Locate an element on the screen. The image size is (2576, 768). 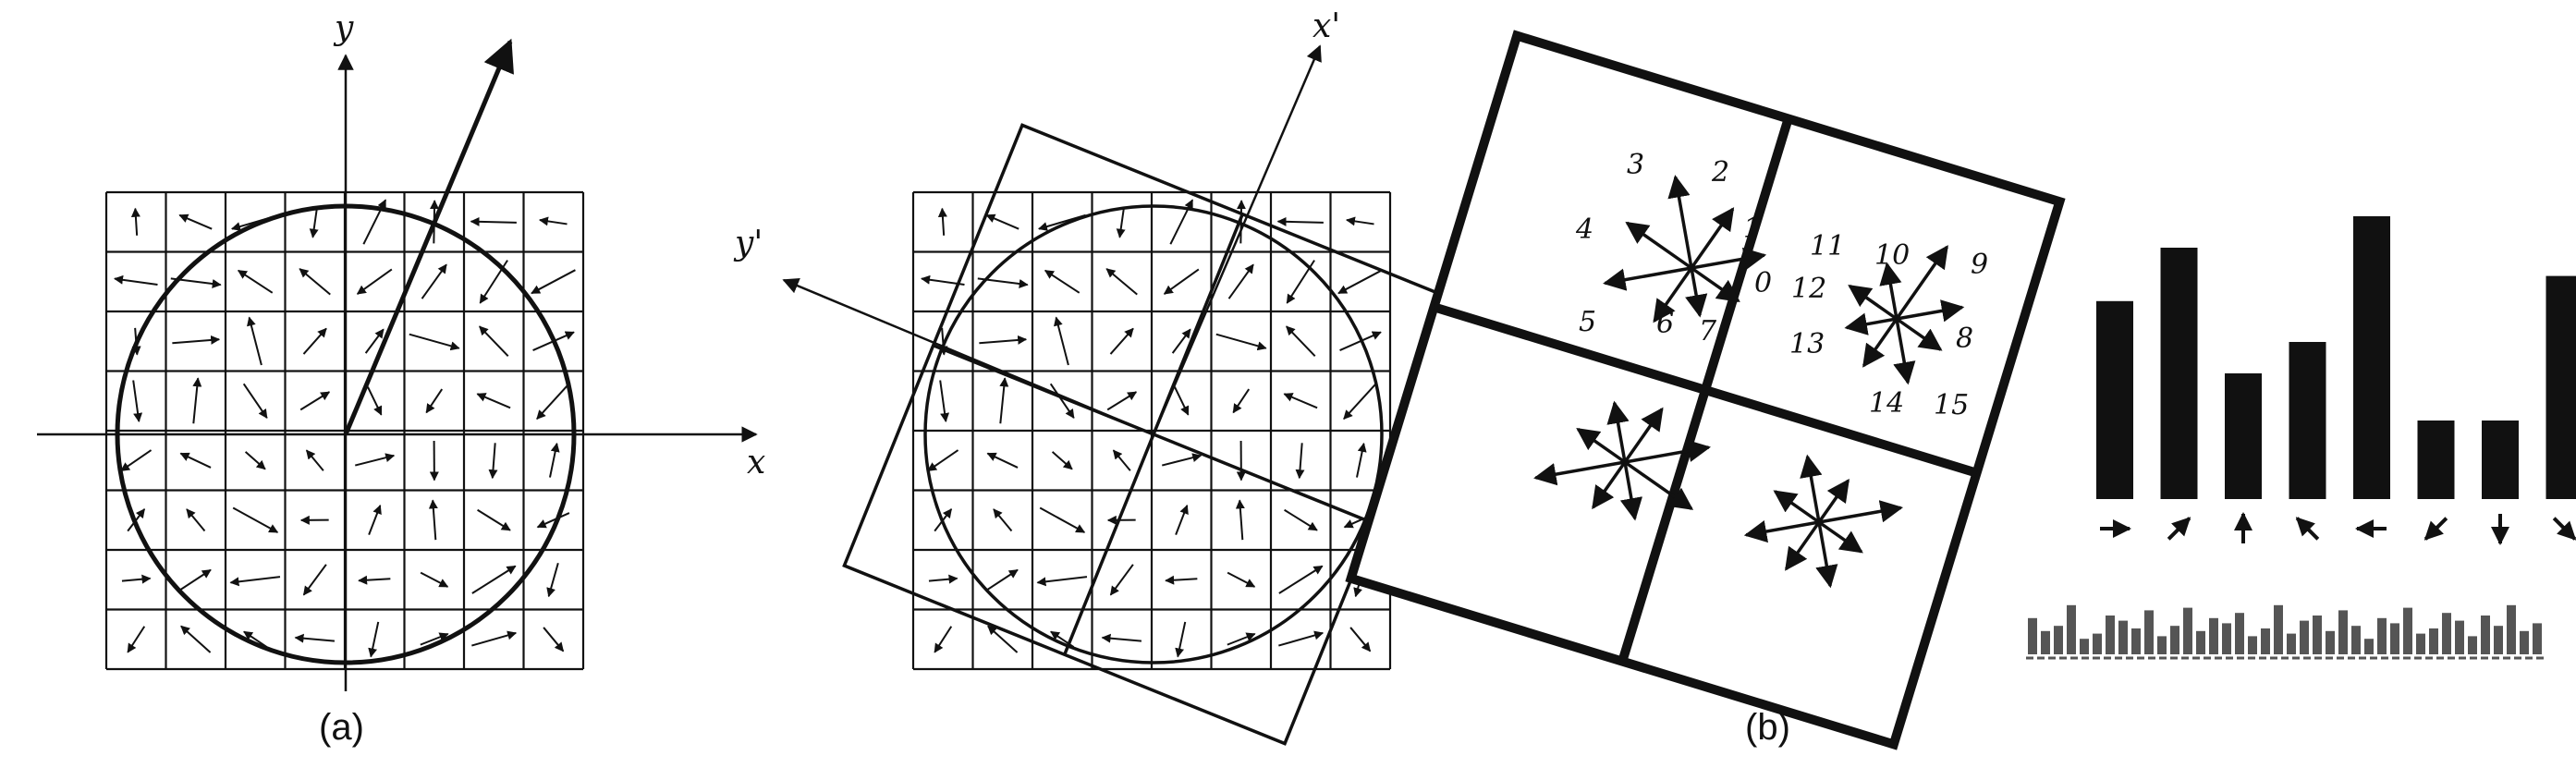
bin-label-0: 0 is located at coordinates (1763, 283).